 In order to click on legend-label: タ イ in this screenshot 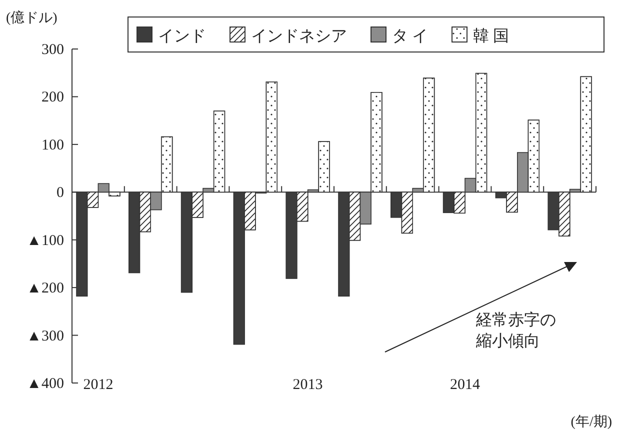, I will do `click(410, 36)`.